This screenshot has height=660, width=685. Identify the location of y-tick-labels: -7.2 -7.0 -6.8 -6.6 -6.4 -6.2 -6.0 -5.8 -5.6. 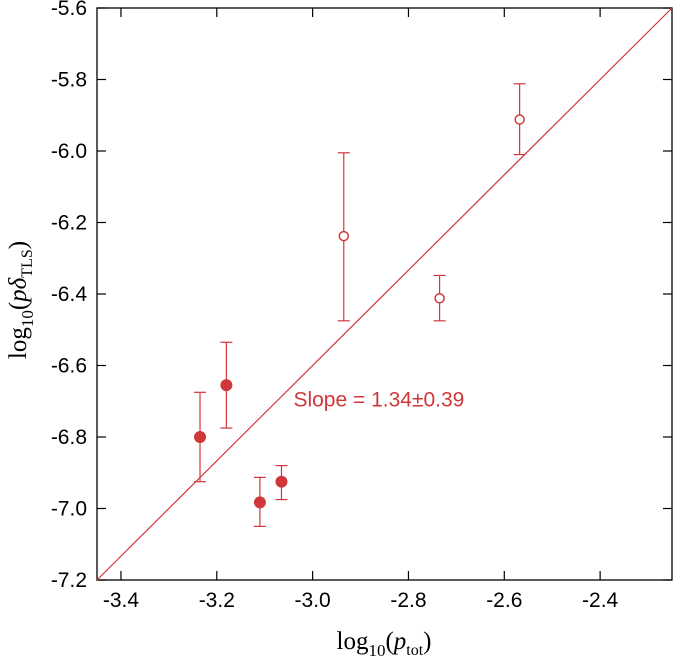
(69, 296).